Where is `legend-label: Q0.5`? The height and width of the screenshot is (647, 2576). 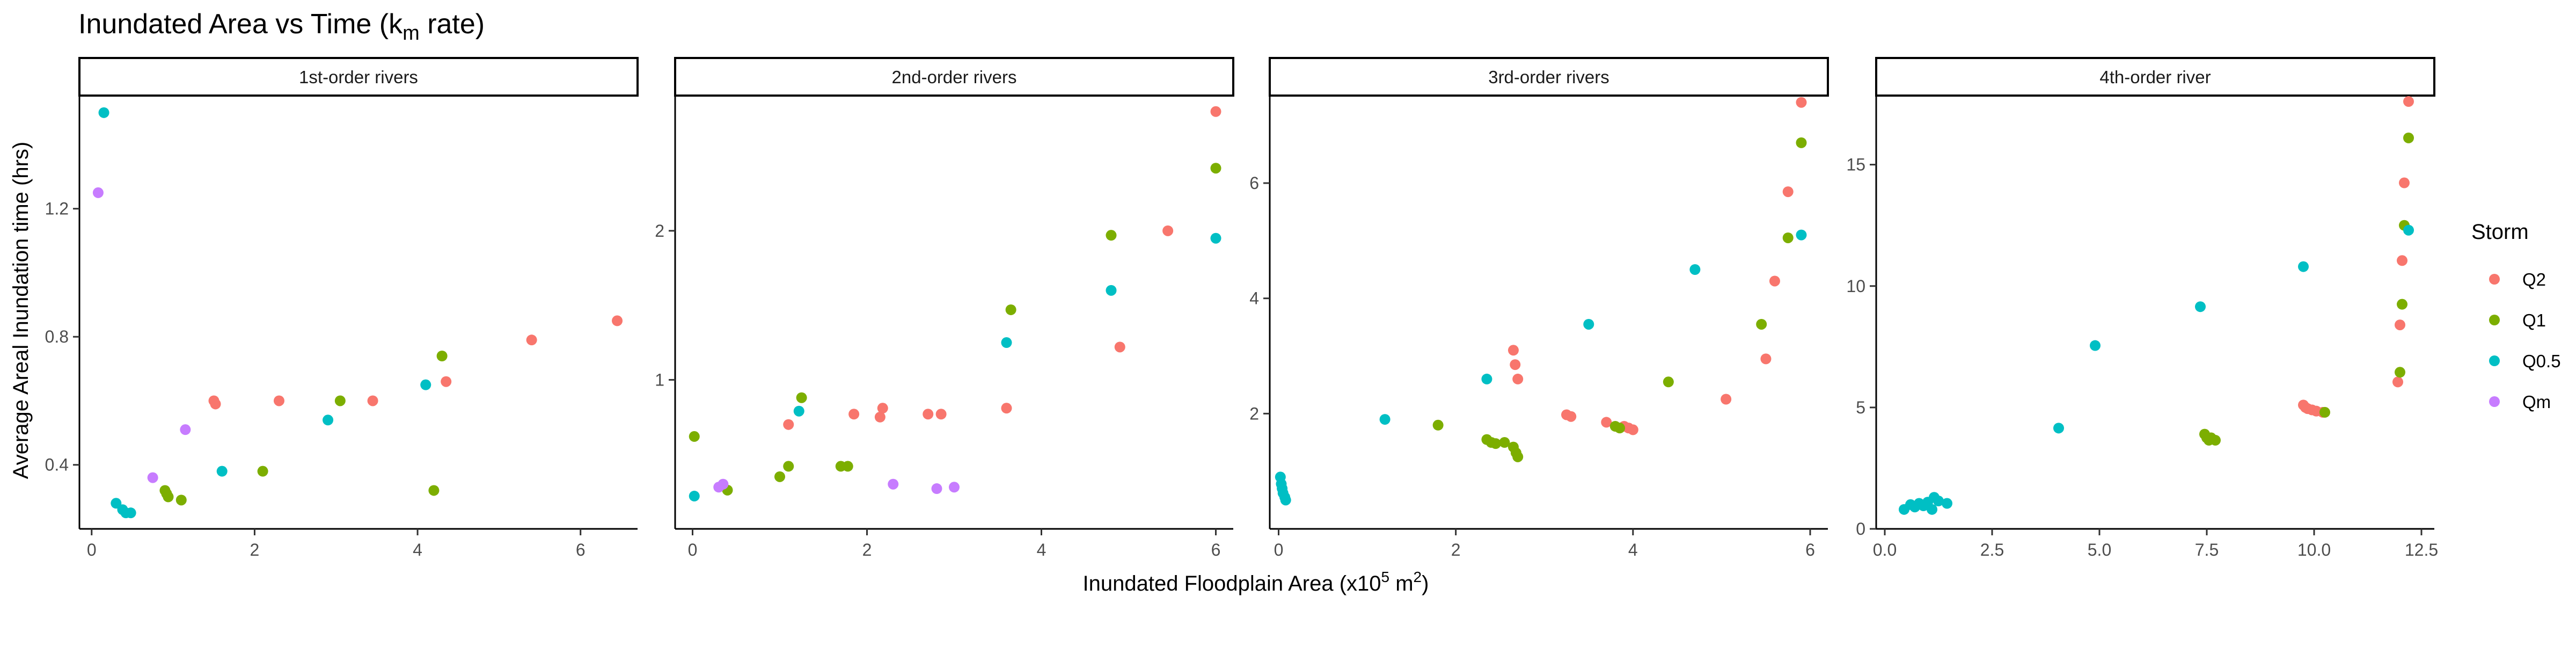 legend-label: Q0.5 is located at coordinates (2541, 361).